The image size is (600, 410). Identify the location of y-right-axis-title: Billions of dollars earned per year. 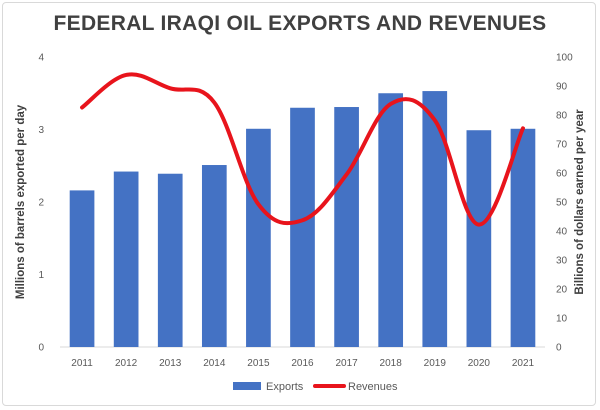
(580, 202).